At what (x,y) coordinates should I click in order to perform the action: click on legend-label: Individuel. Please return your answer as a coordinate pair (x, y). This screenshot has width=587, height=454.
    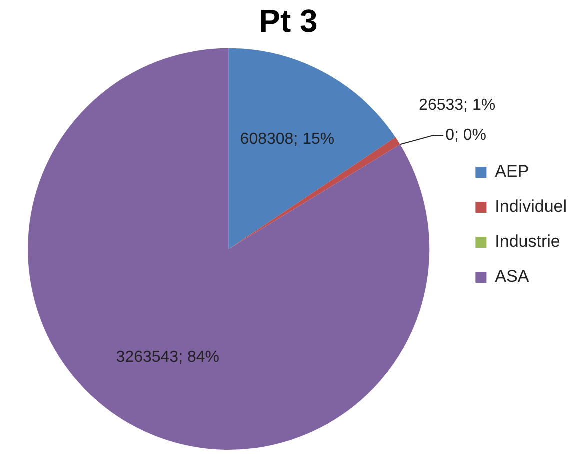
    Looking at the image, I should click on (531, 206).